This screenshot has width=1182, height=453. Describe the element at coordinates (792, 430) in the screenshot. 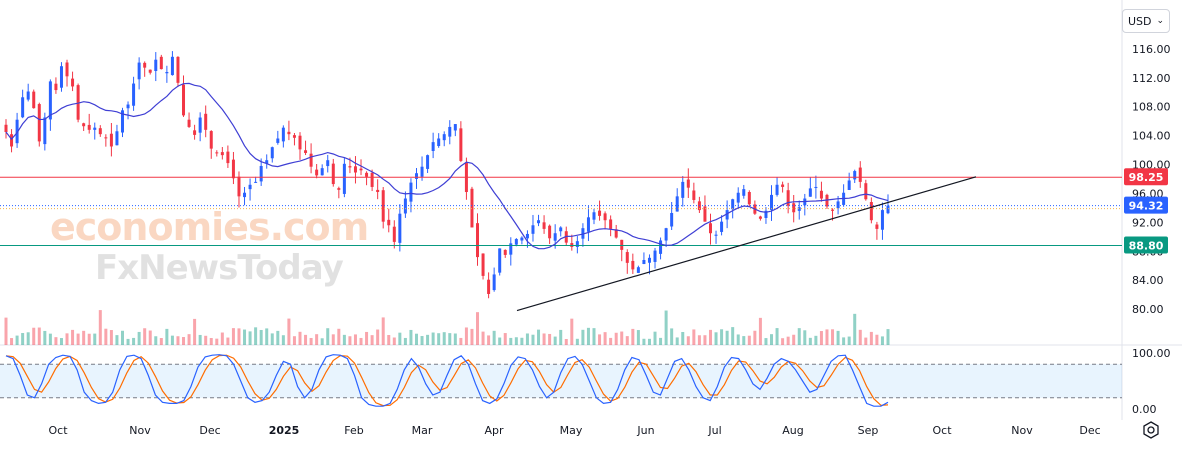

I see `x-tick-label: Aug` at that location.